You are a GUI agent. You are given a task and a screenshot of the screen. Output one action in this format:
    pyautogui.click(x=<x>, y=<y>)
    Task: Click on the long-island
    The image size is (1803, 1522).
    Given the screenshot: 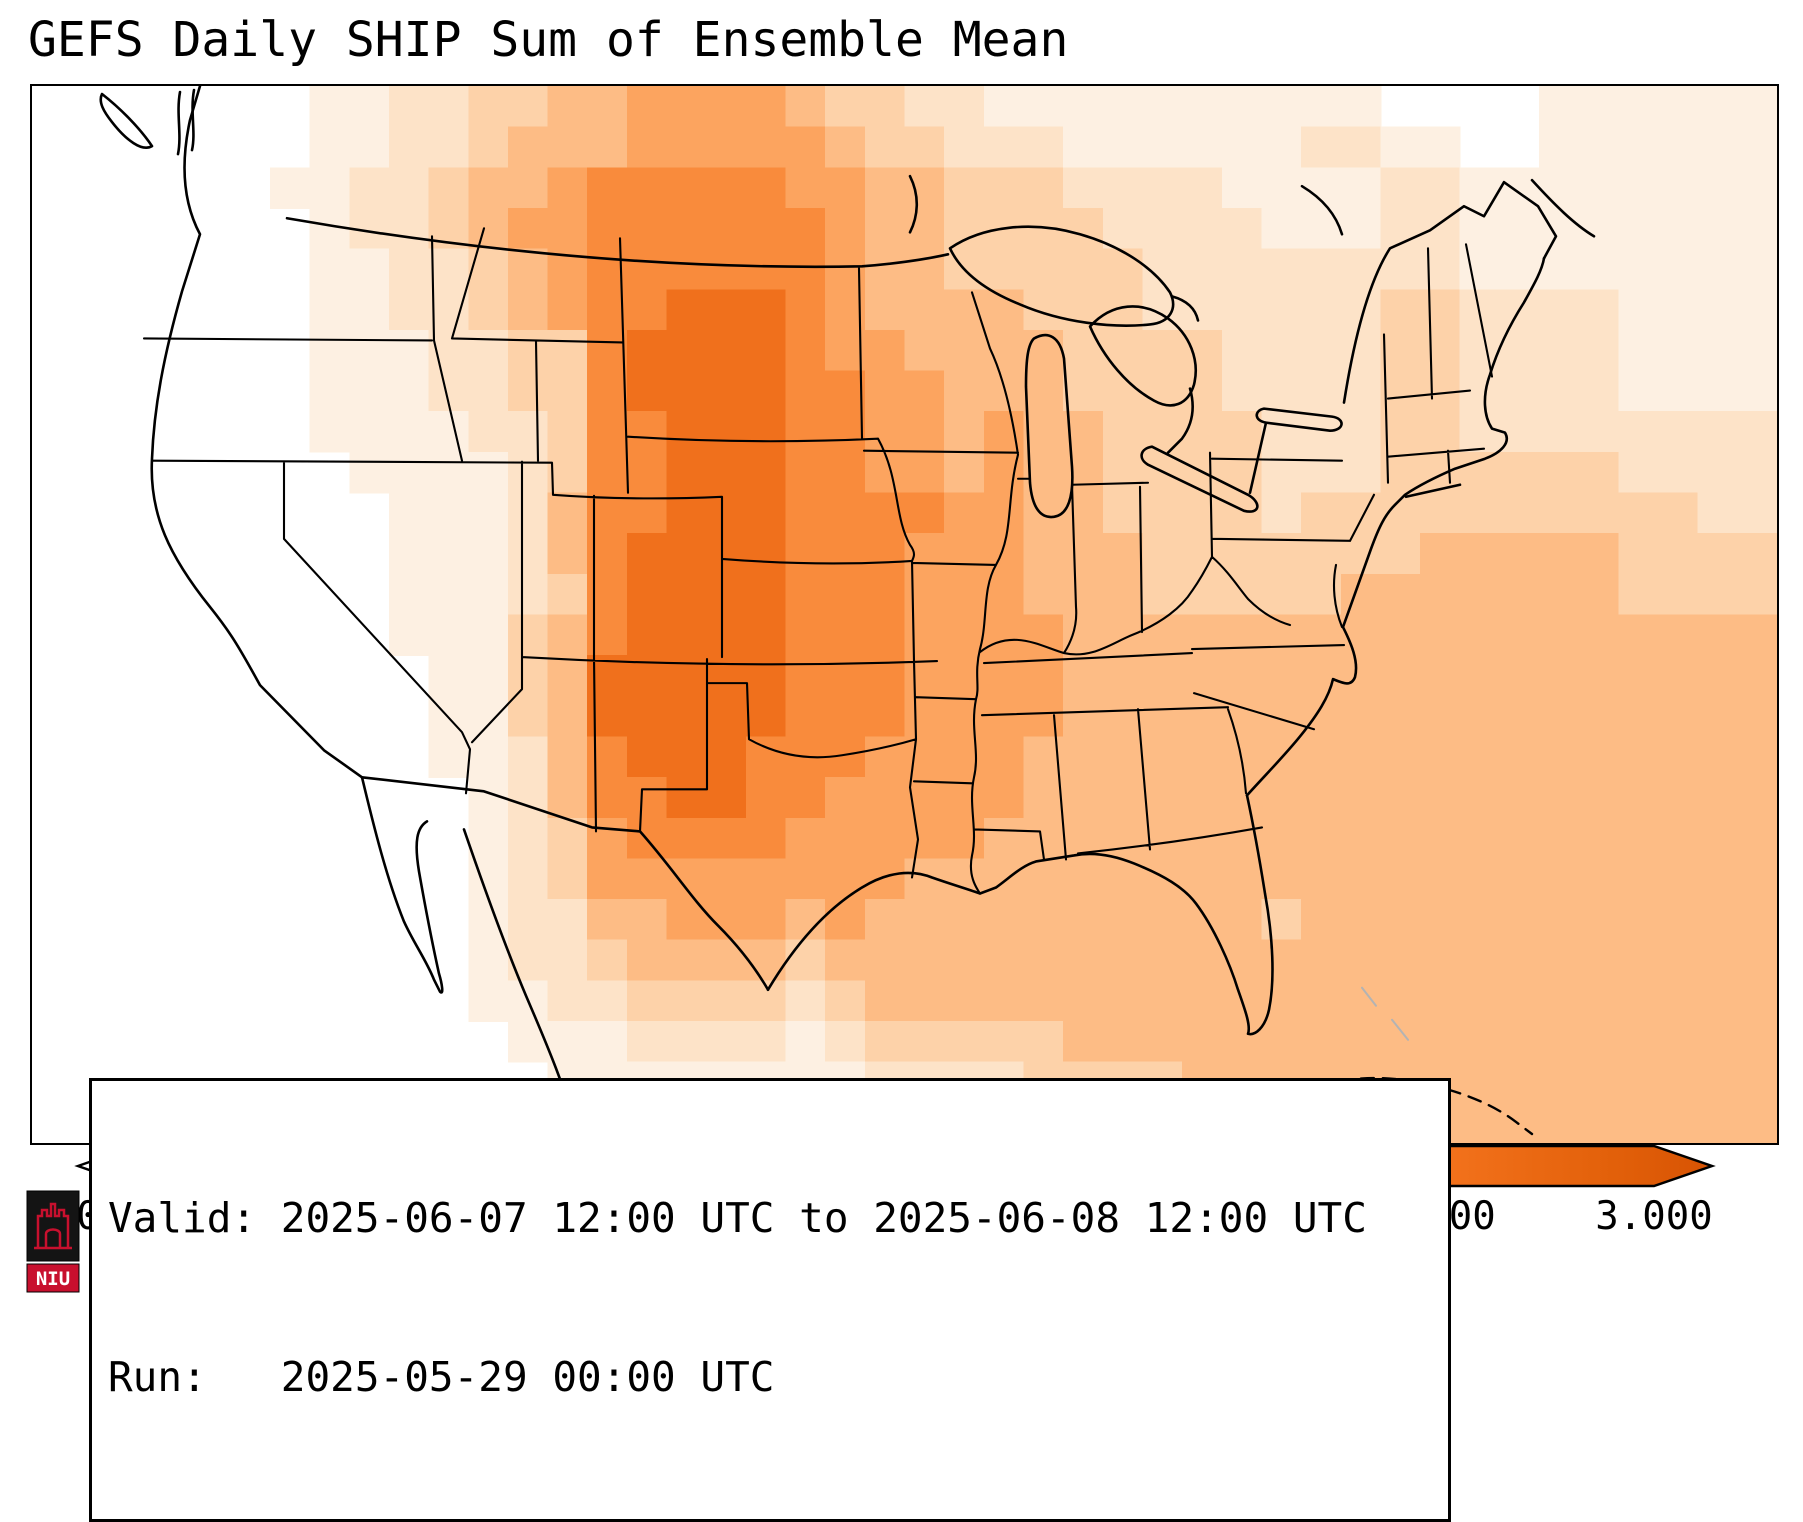 What is the action you would take?
    pyautogui.click(x=1433, y=491)
    